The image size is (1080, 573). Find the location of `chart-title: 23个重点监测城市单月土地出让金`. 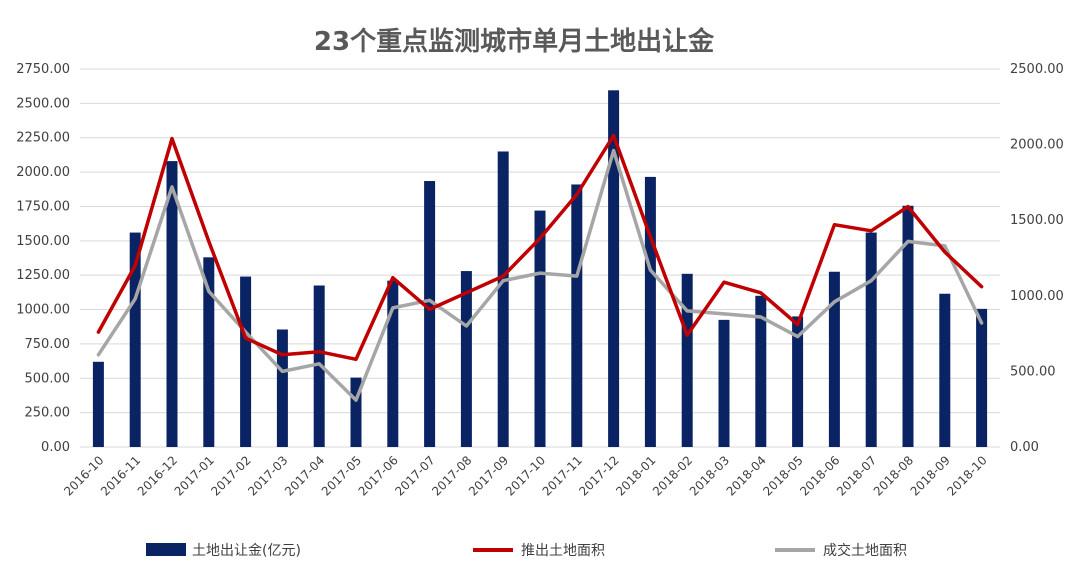

chart-title: 23个重点监测城市单月土地出让金 is located at coordinates (514, 41).